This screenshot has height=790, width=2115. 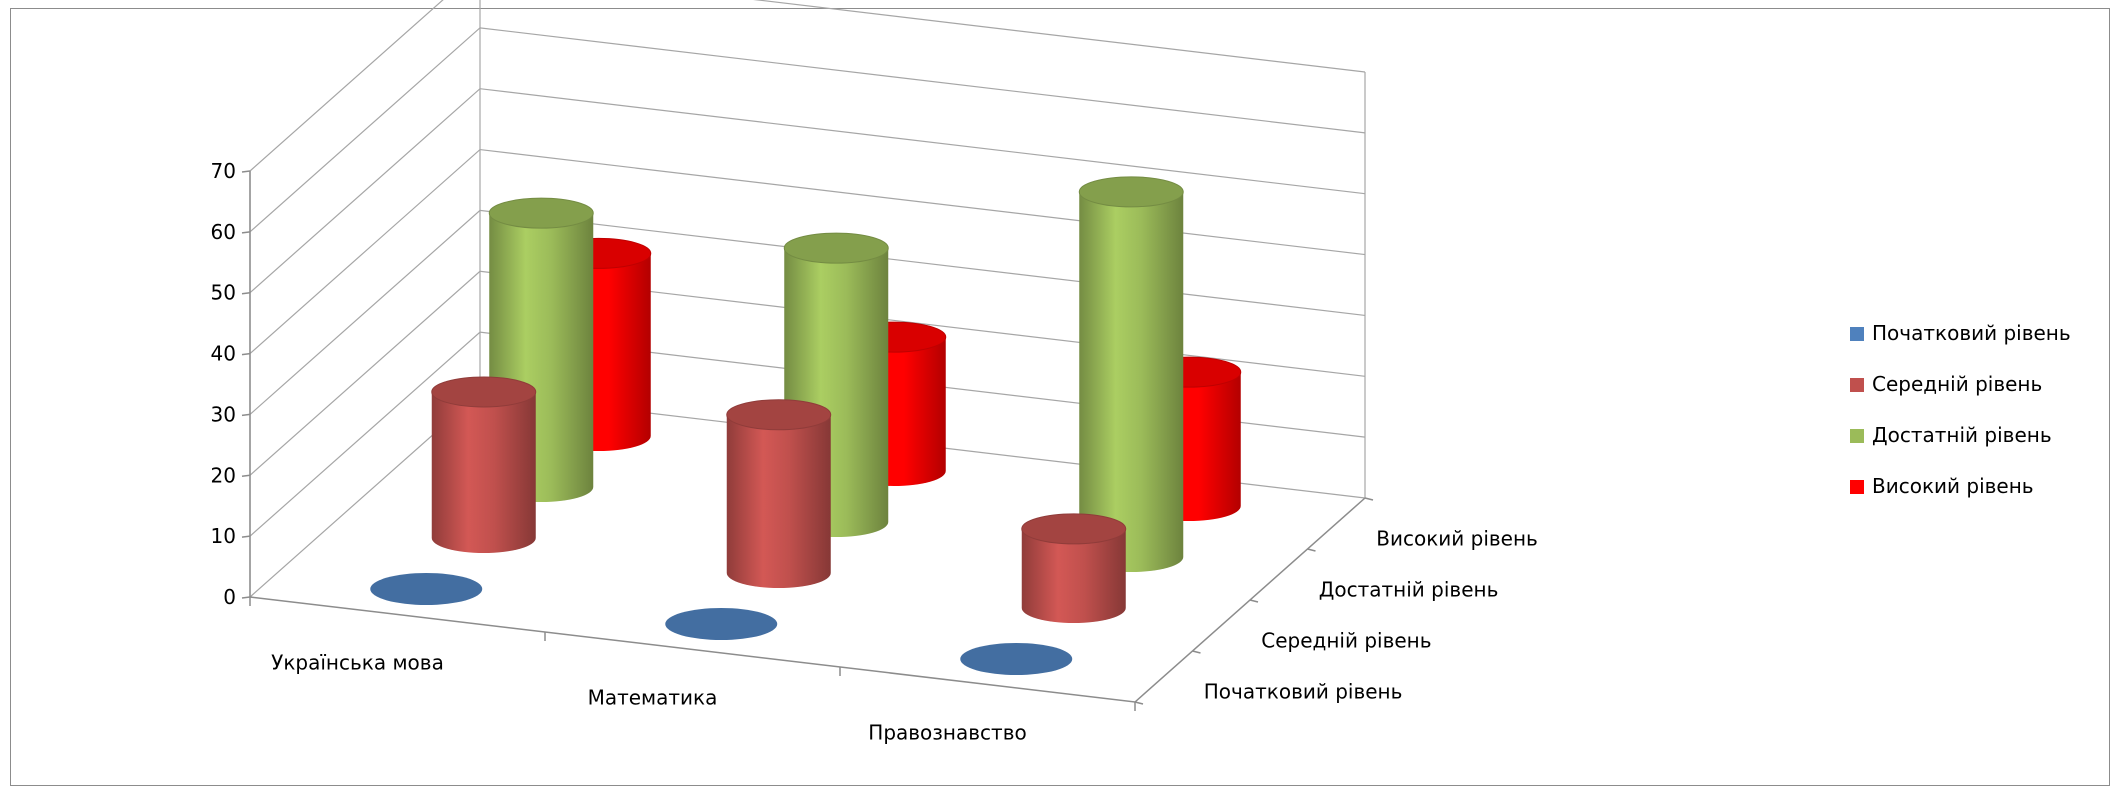 What do you see at coordinates (653, 698) in the screenshot?
I see `category-label: Математика` at bounding box center [653, 698].